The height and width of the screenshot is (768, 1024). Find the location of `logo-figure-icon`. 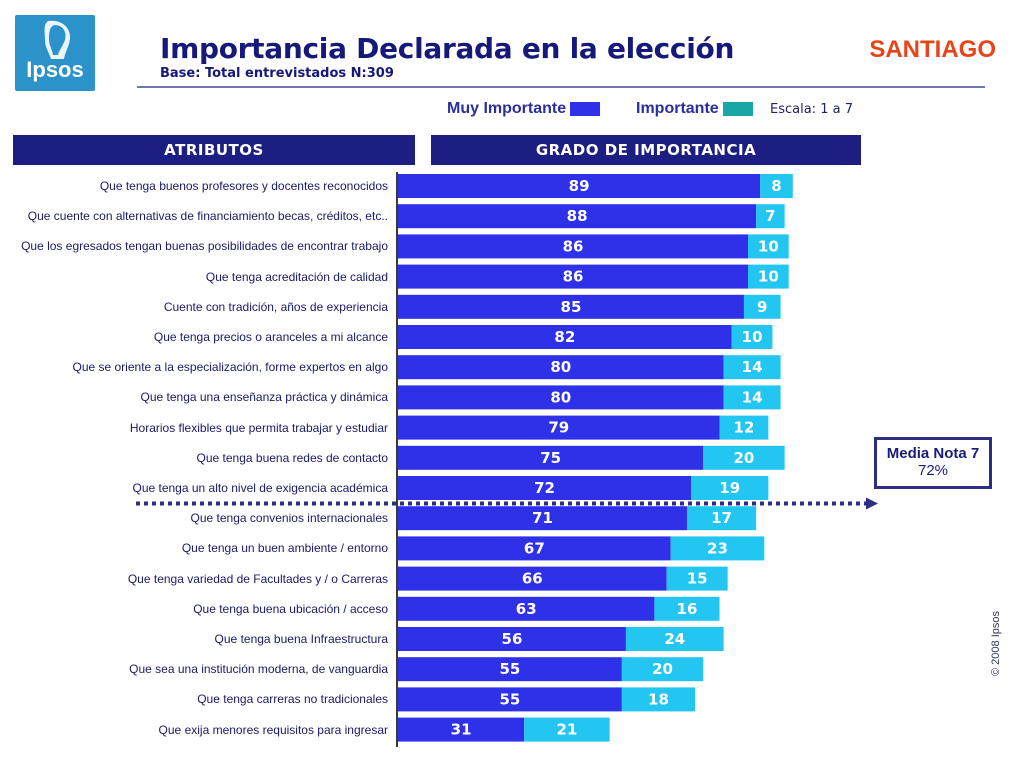

logo-figure-icon is located at coordinates (57, 40).